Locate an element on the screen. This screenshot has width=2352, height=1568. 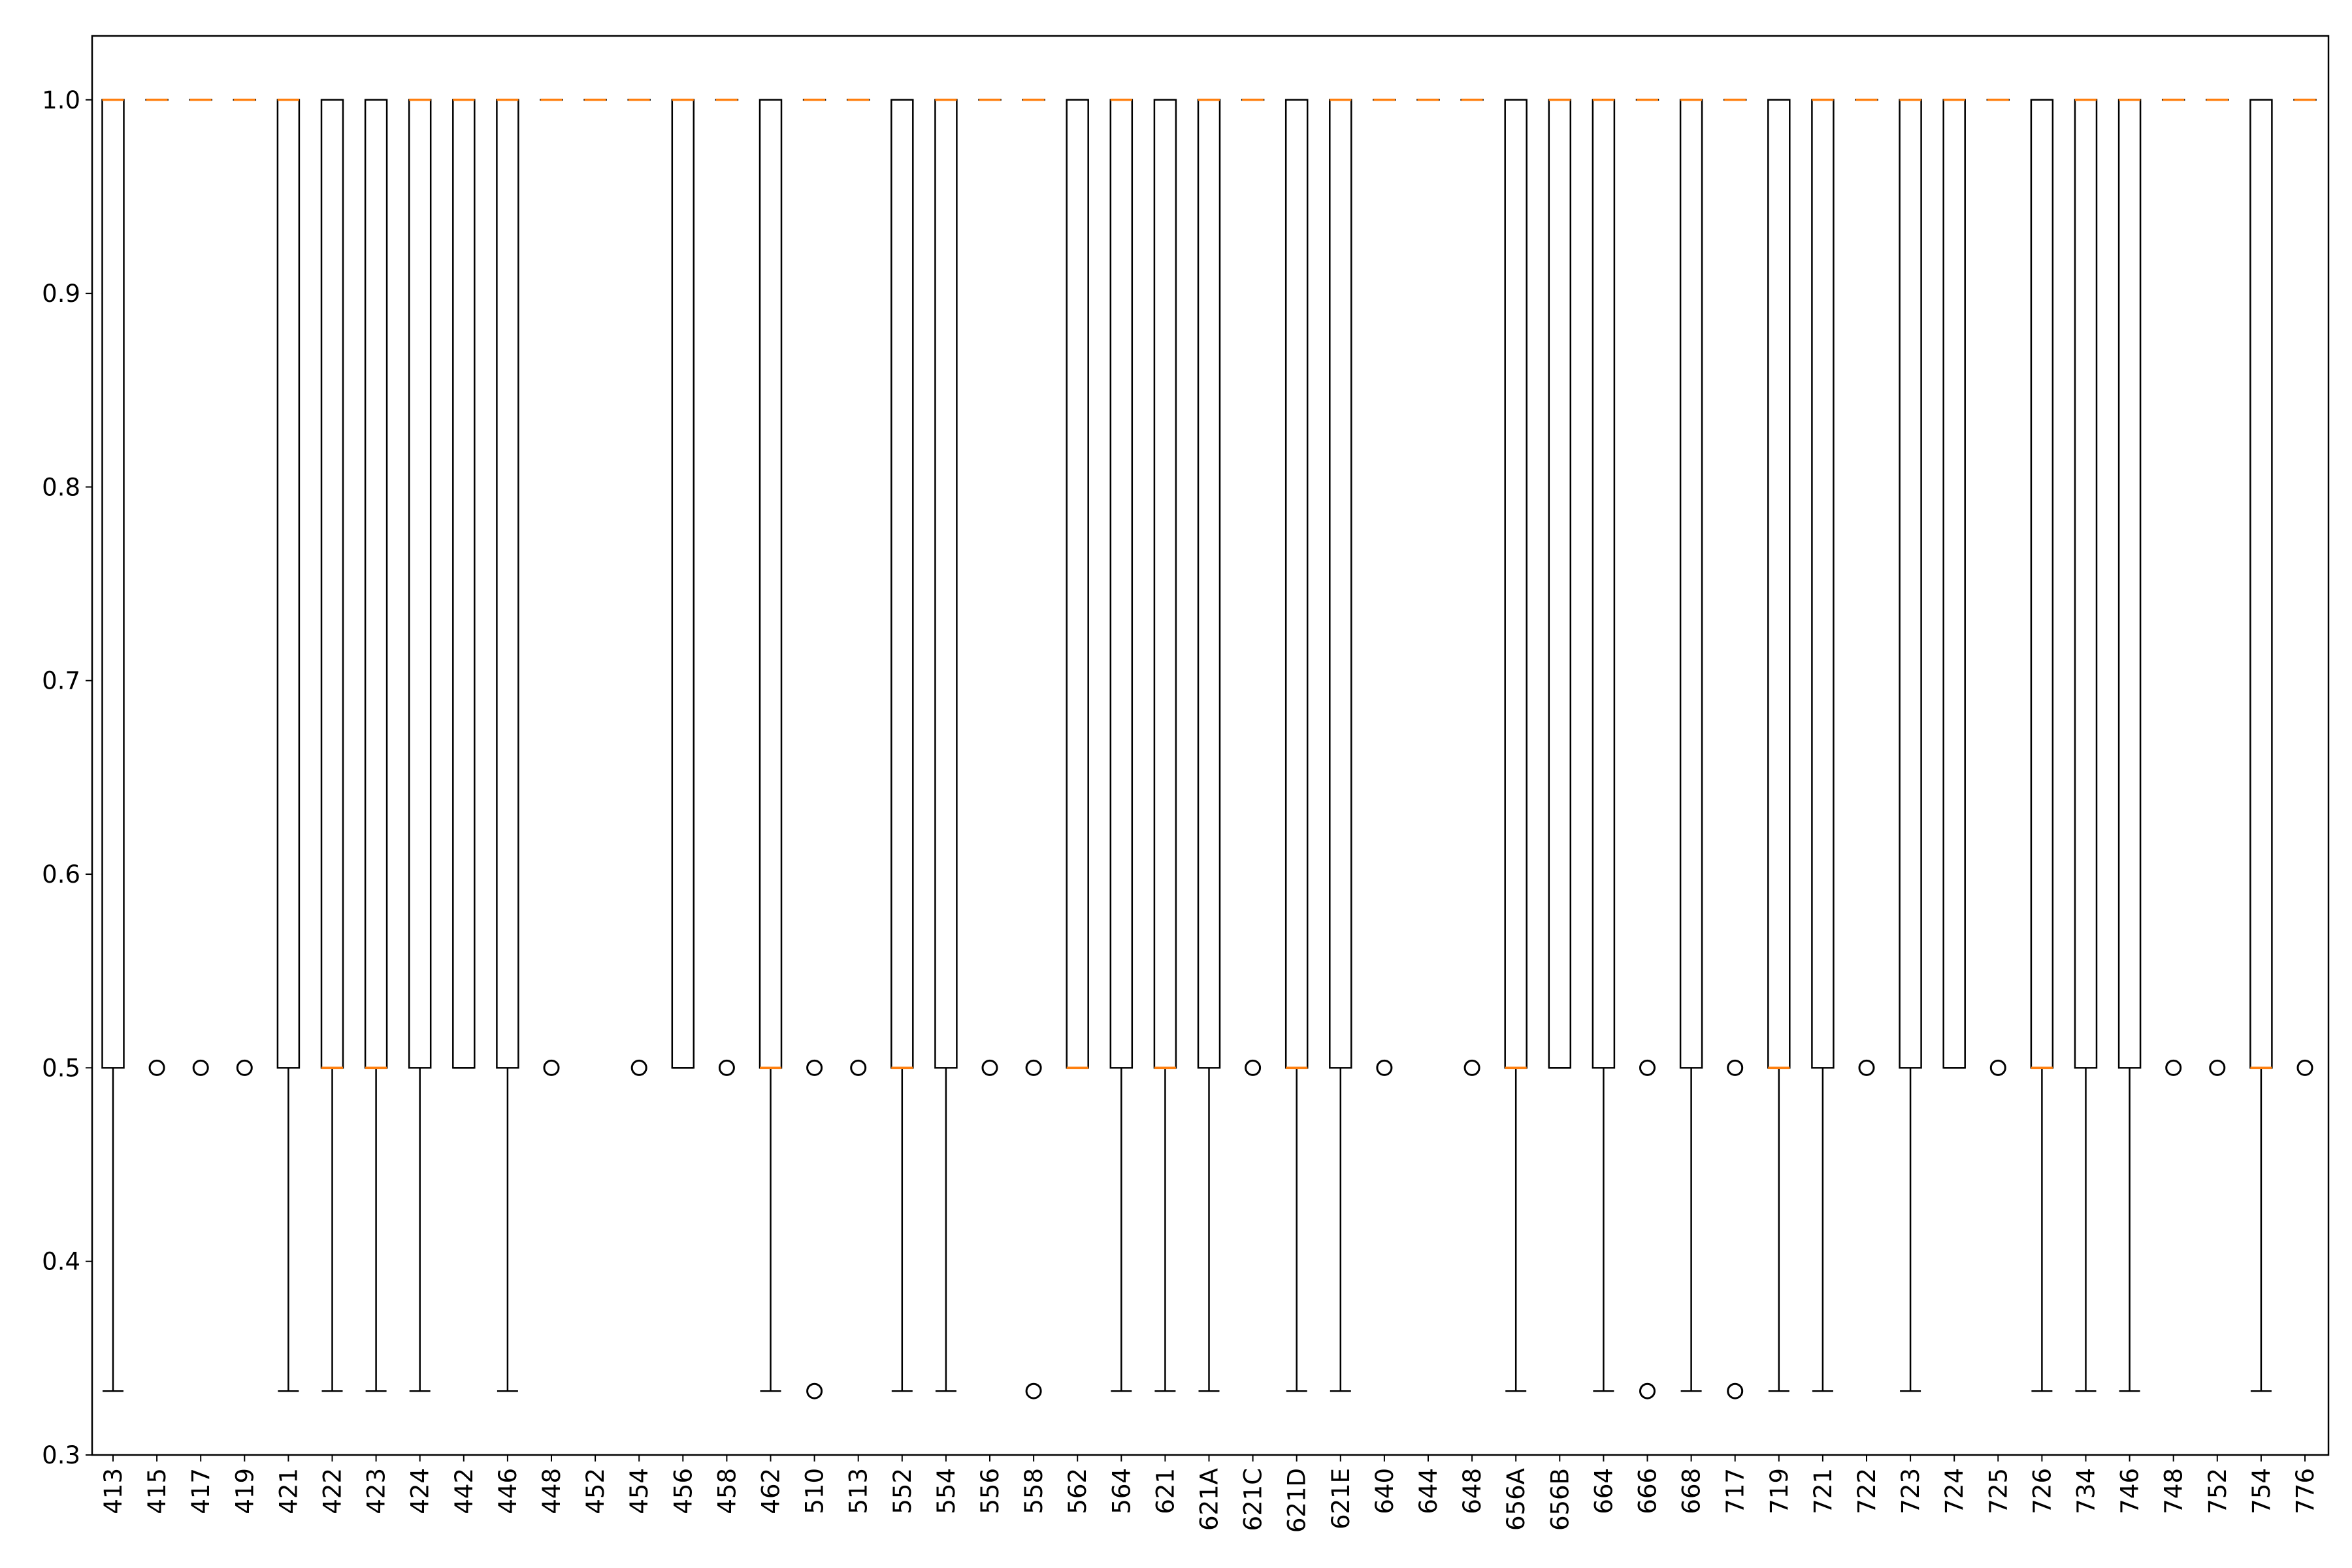
x-tick-label: 776 is located at coordinates (2305, 1491).